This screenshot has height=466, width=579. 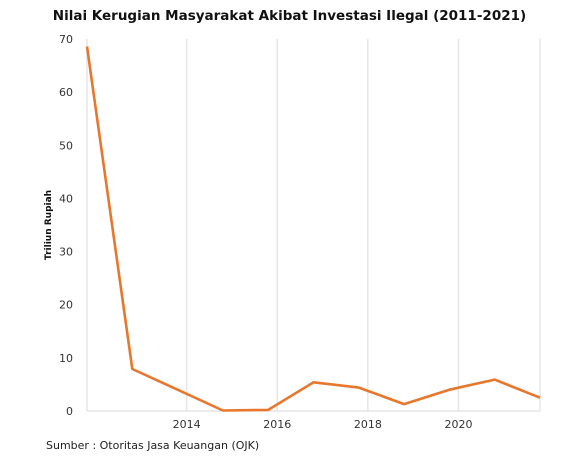 I want to click on y-tick-label-0: 0, so click(x=69, y=411).